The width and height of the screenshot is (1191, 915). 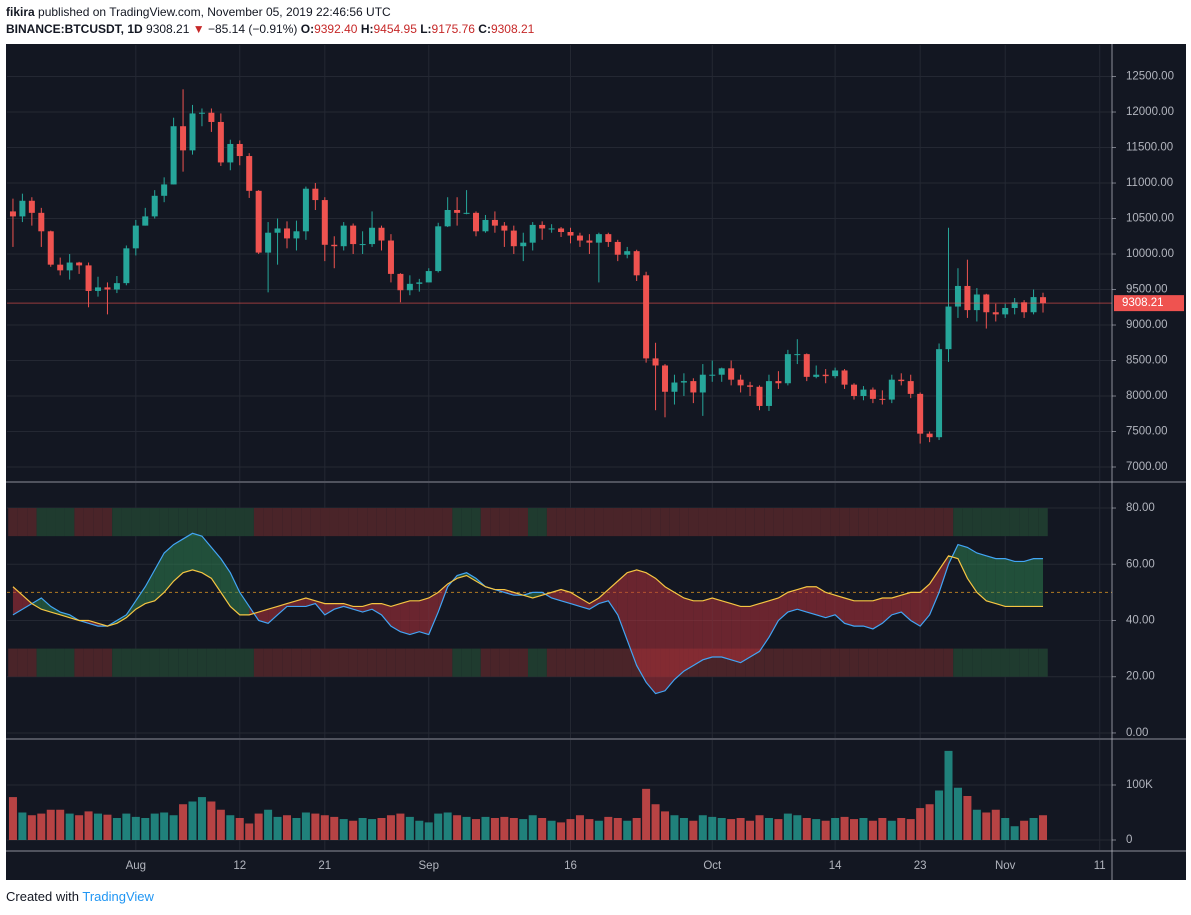 What do you see at coordinates (1149, 183) in the screenshot?
I see `y-tick-label: 11000.00` at bounding box center [1149, 183].